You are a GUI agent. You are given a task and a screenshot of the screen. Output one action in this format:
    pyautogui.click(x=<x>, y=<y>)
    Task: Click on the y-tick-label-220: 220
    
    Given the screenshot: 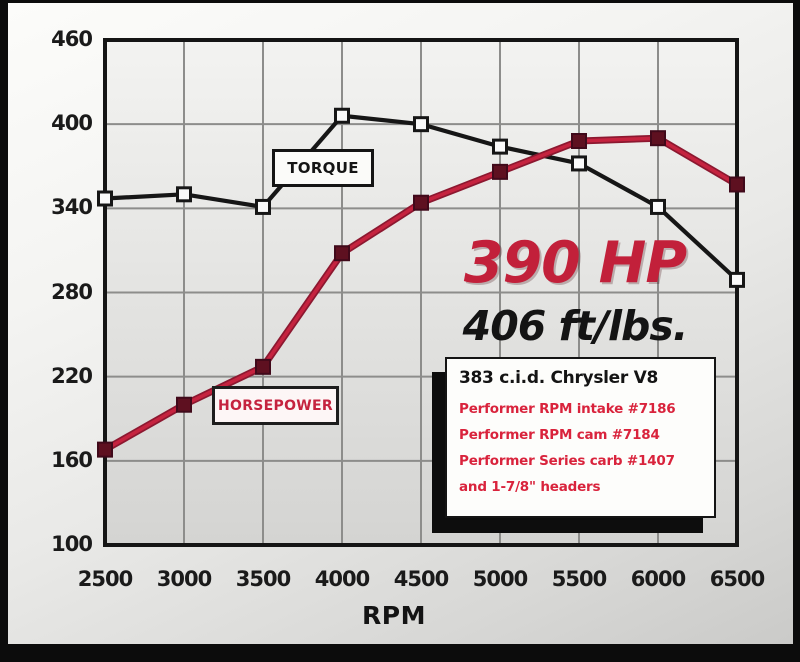 What is the action you would take?
    pyautogui.click(x=72, y=375)
    